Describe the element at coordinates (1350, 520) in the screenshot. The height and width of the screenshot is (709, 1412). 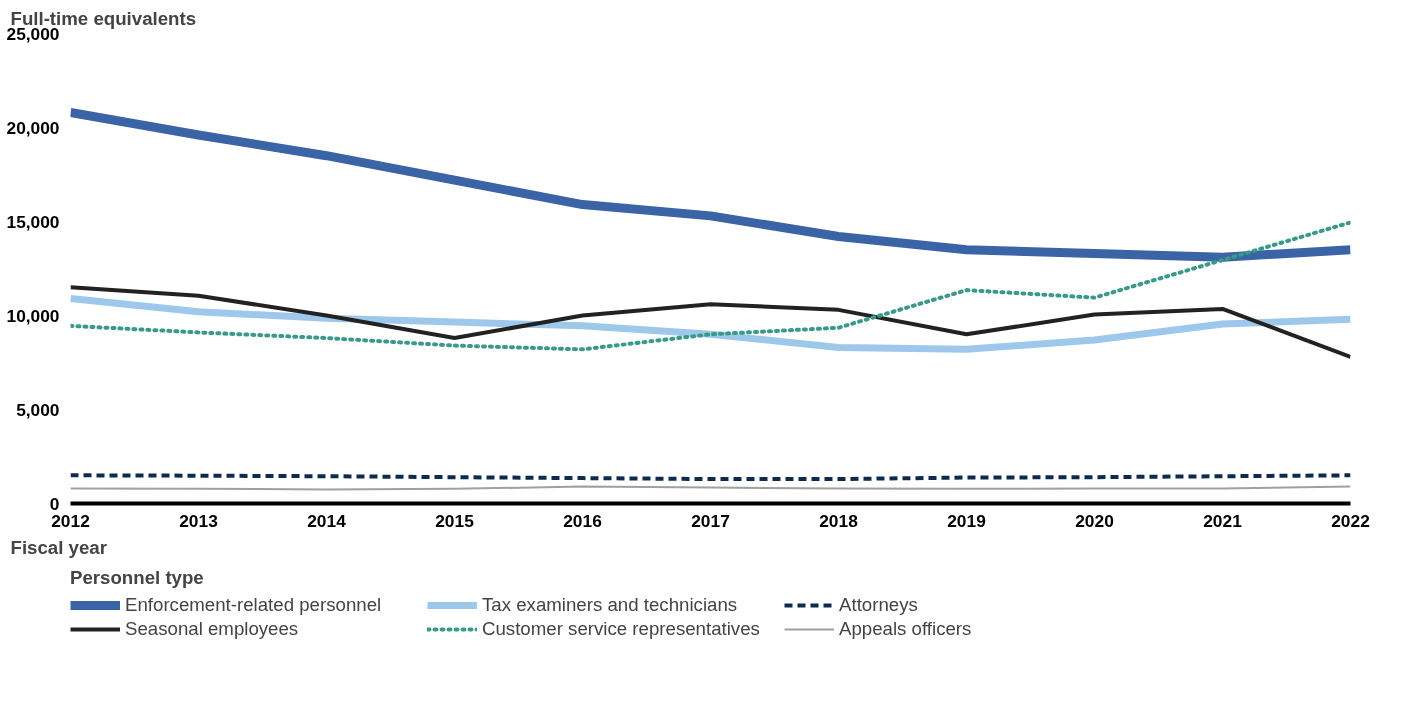
I see `x-tick-label: 2022` at that location.